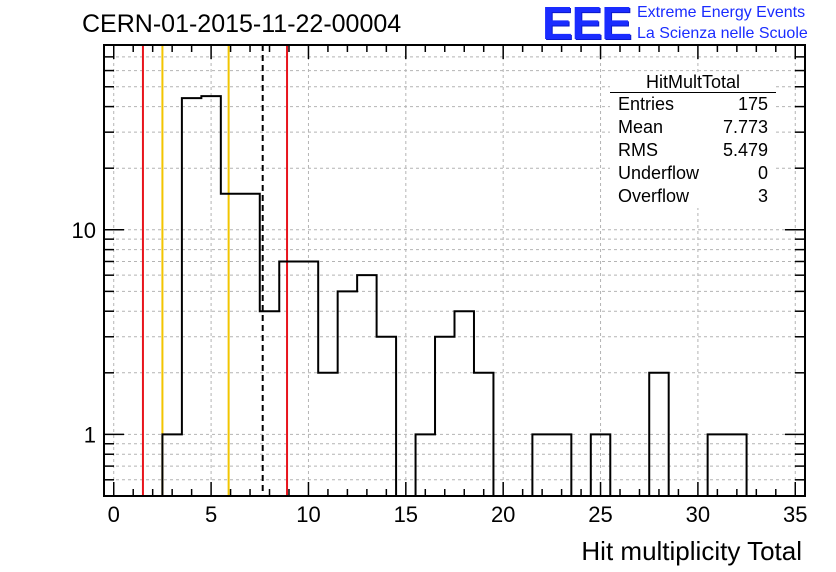 The width and height of the screenshot is (836, 572). What do you see at coordinates (693, 127) in the screenshot?
I see `stats-row-mean: Mean 7.773` at bounding box center [693, 127].